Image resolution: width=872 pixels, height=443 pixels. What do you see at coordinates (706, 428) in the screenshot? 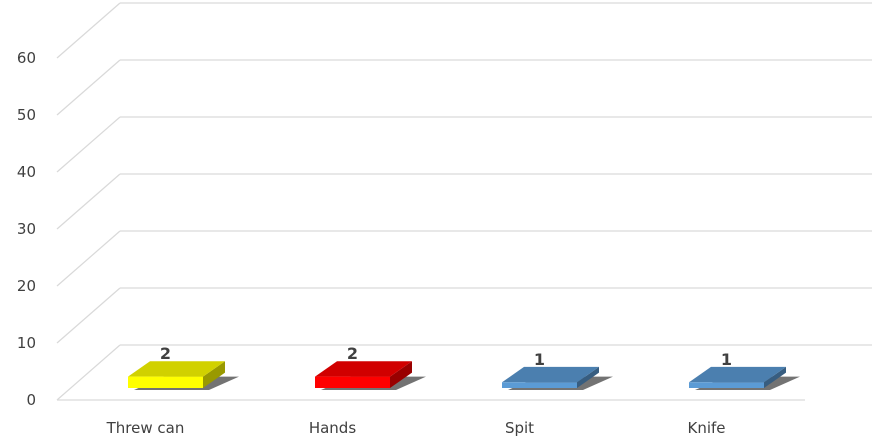
I see `x-tick-label: Knife` at bounding box center [706, 428].